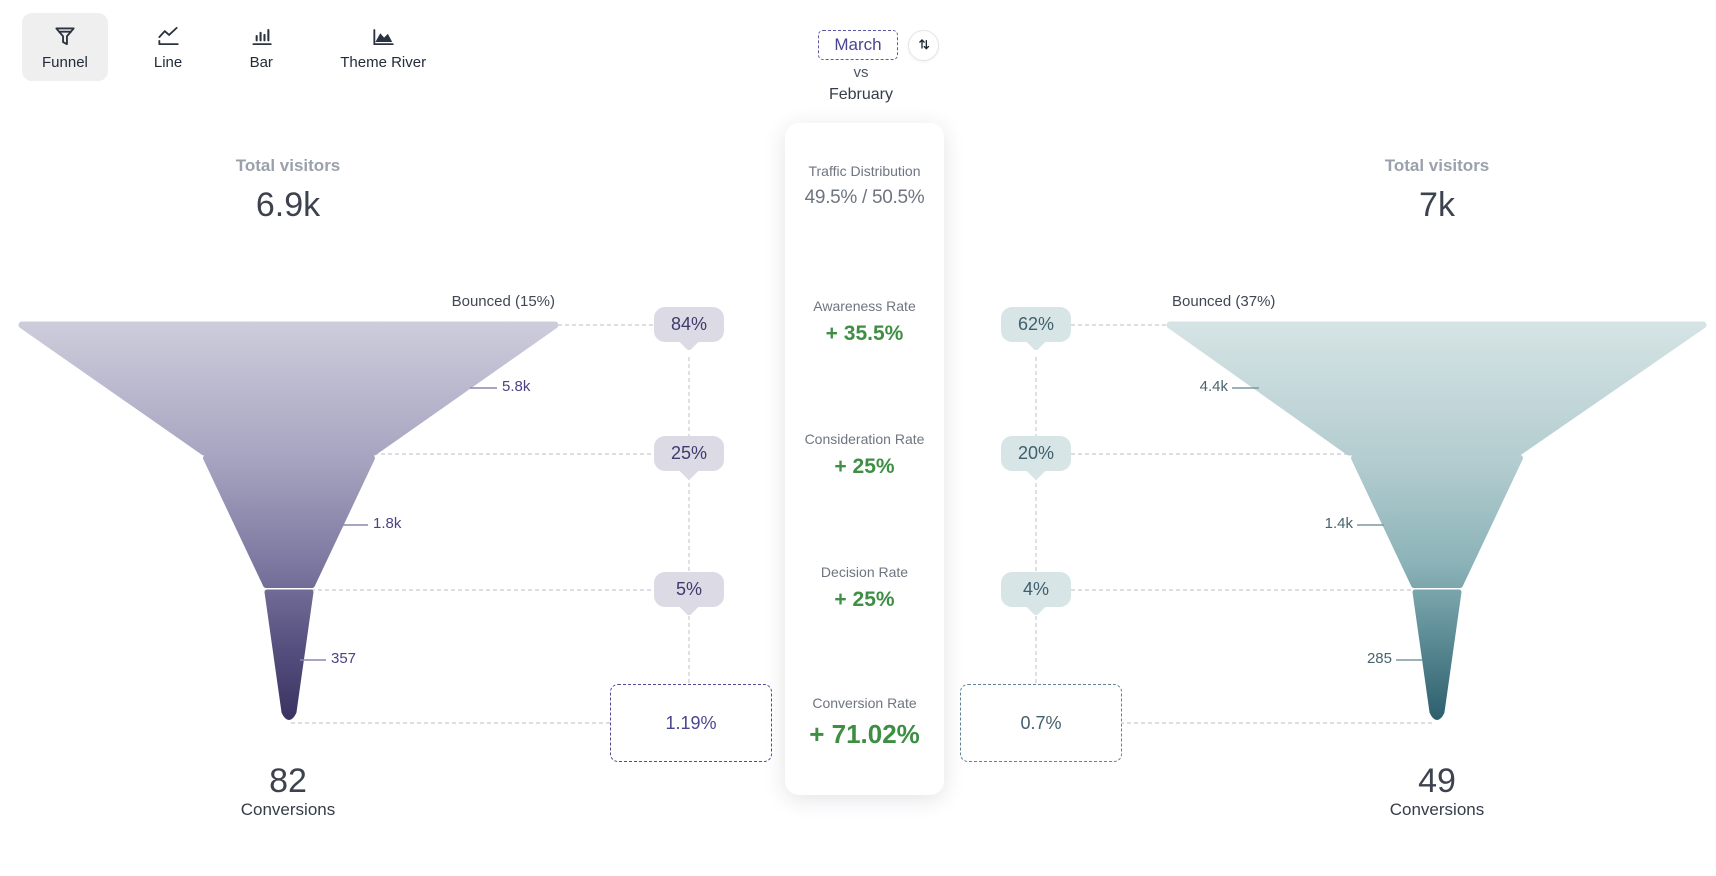  What do you see at coordinates (864, 185) in the screenshot?
I see `metric-traffic-distribution: Traffic Distribution 49.5% / 50.5%` at bounding box center [864, 185].